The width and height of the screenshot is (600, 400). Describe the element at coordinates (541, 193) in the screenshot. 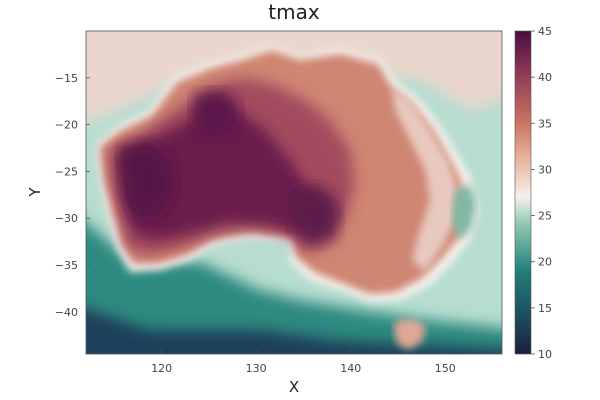

I see `colorbar-ticks: 45 40 35 30 25 20 15 10` at that location.